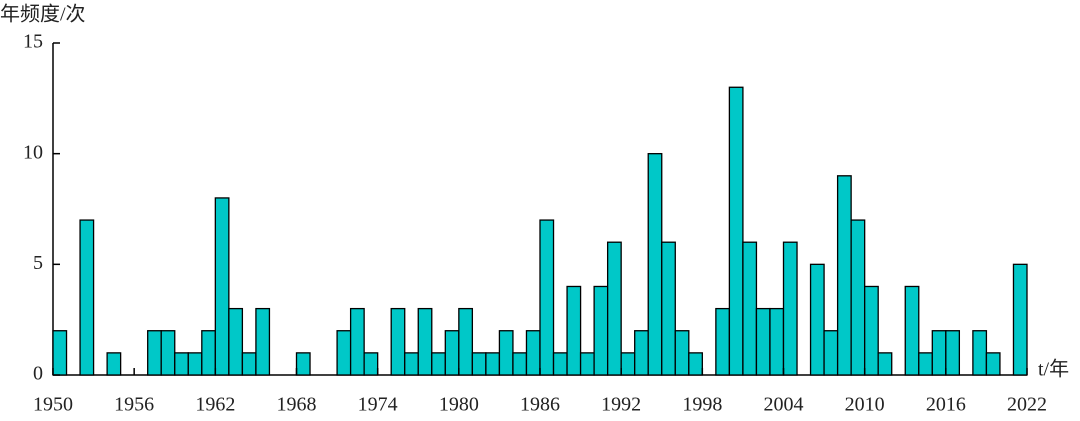 The height and width of the screenshot is (421, 1080). I want to click on x-tick-label: 1980, so click(459, 405).